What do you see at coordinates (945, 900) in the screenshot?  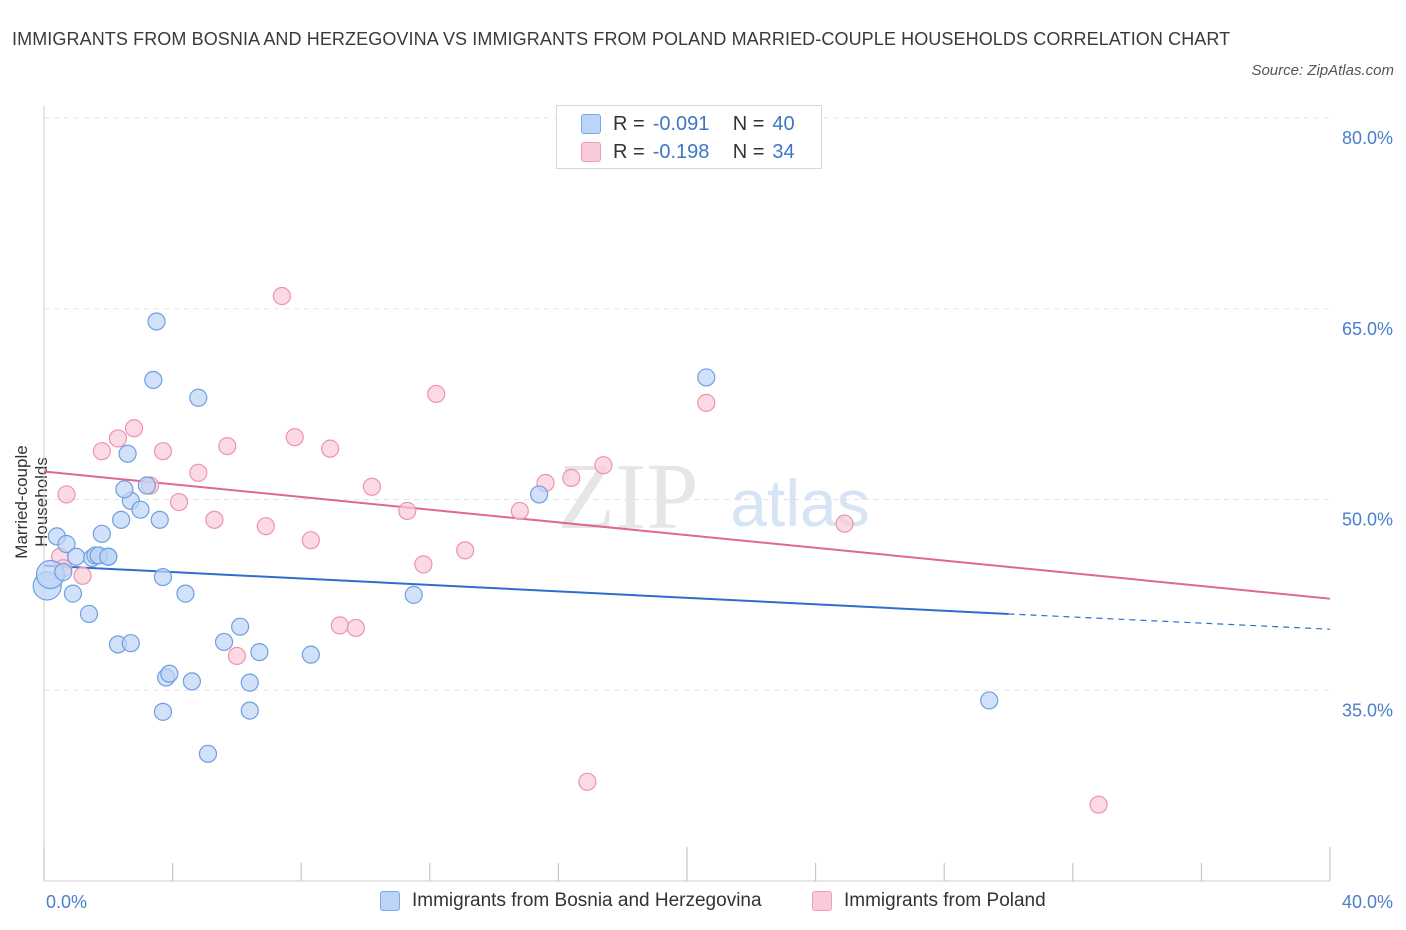 I see `series-label-pink: Immigrants from Poland` at bounding box center [945, 900].